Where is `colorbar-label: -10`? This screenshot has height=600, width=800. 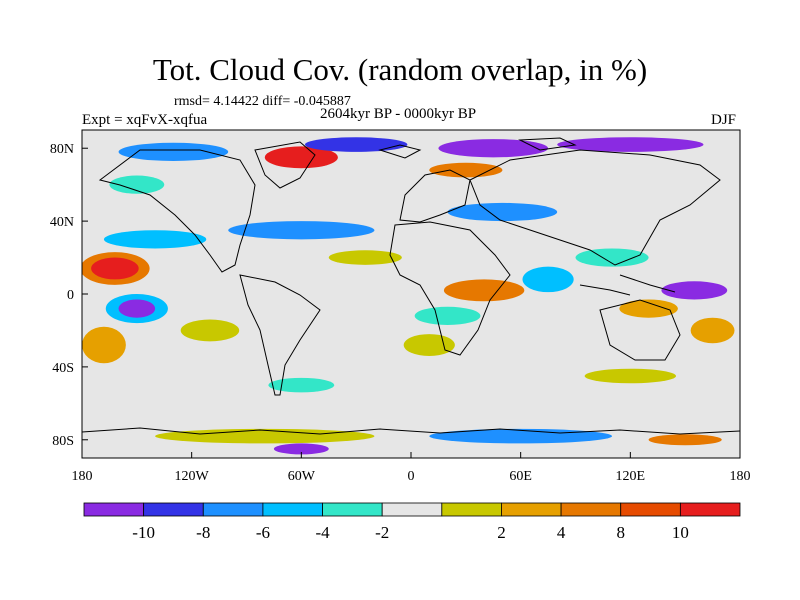
colorbar-label: -10 is located at coordinates (143, 532).